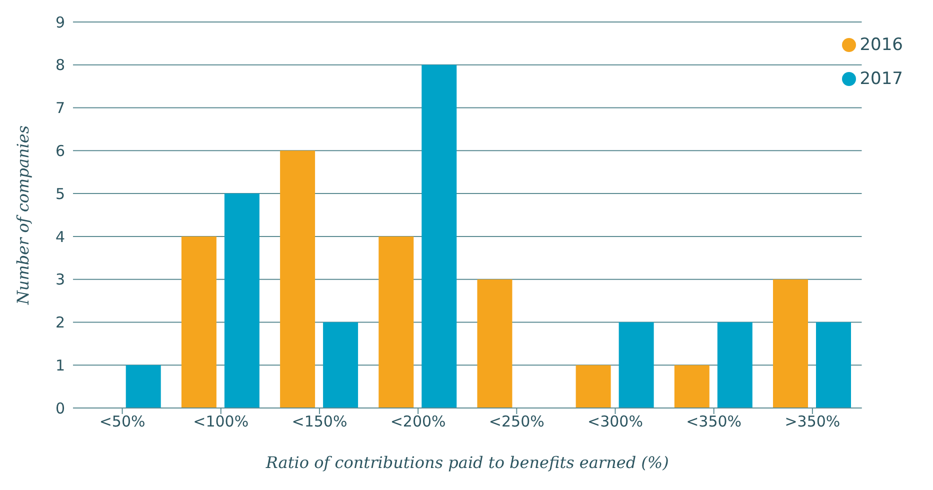 This screenshot has height=490, width=933. I want to click on legend-label: 2017, so click(881, 79).